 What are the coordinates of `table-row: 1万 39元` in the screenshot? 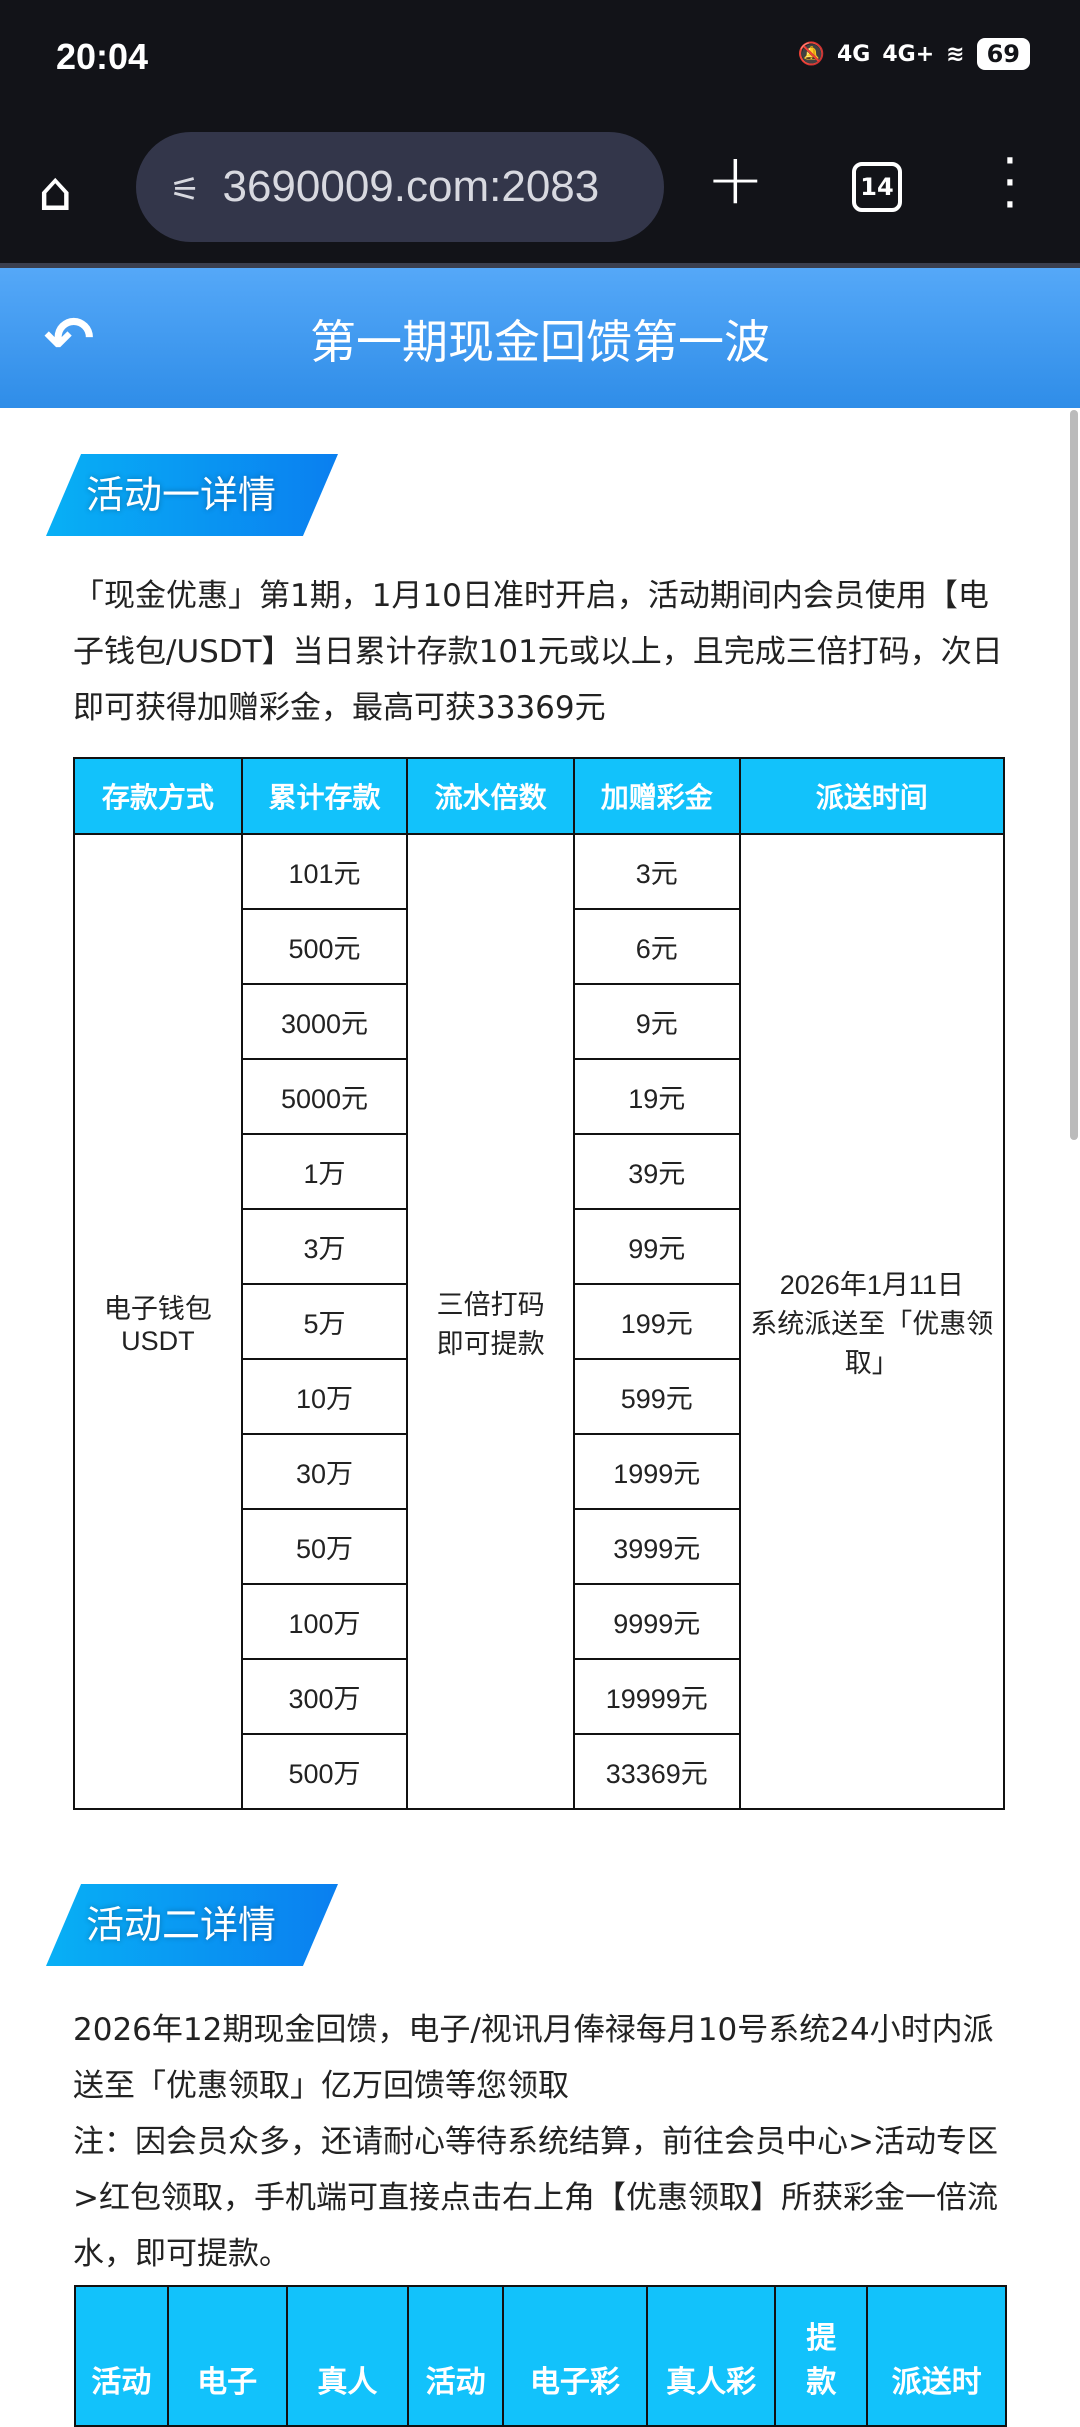 It's located at (539, 1171).